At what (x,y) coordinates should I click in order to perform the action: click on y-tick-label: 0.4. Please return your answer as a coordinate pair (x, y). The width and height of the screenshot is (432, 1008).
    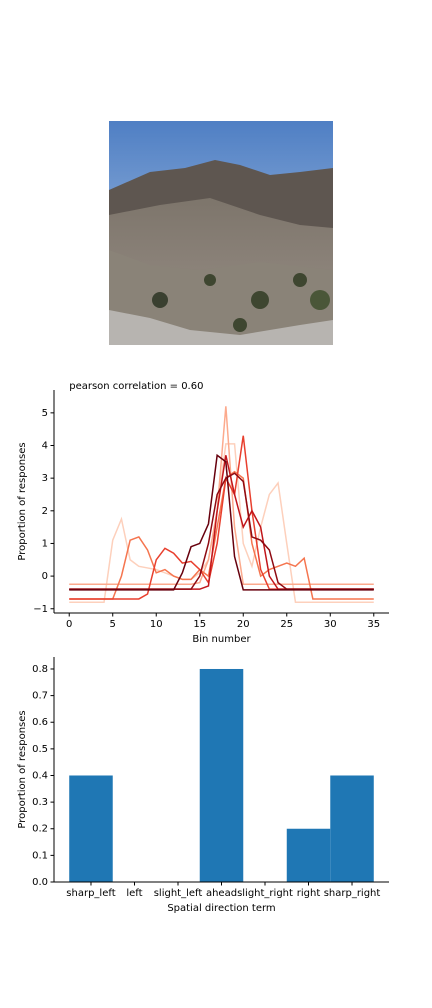
    Looking at the image, I should click on (40, 775).